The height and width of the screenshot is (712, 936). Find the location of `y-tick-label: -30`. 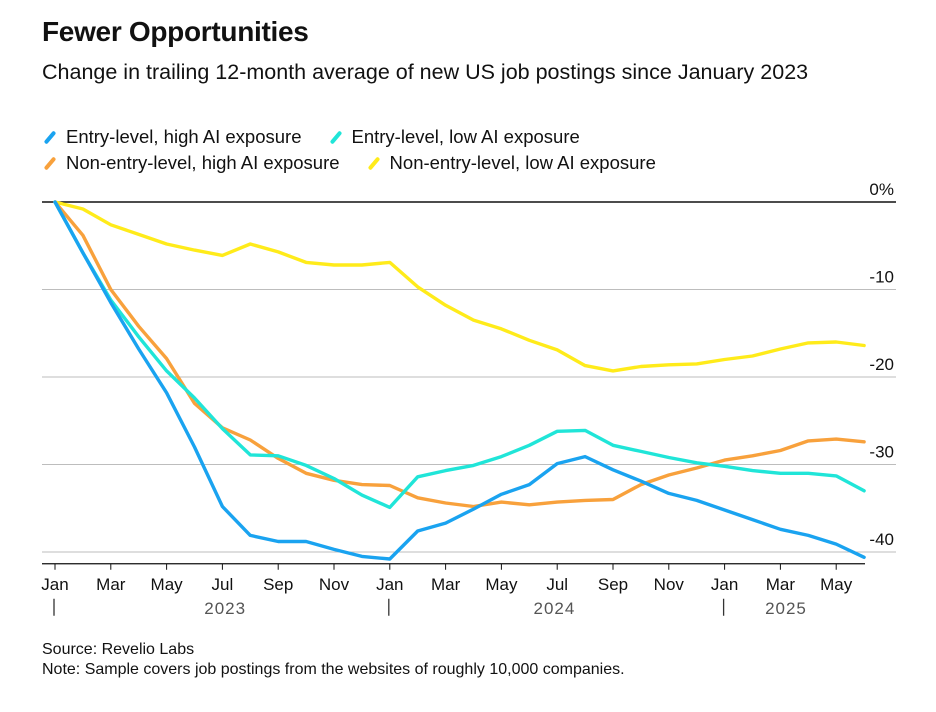

y-tick-label: -30 is located at coordinates (881, 452).